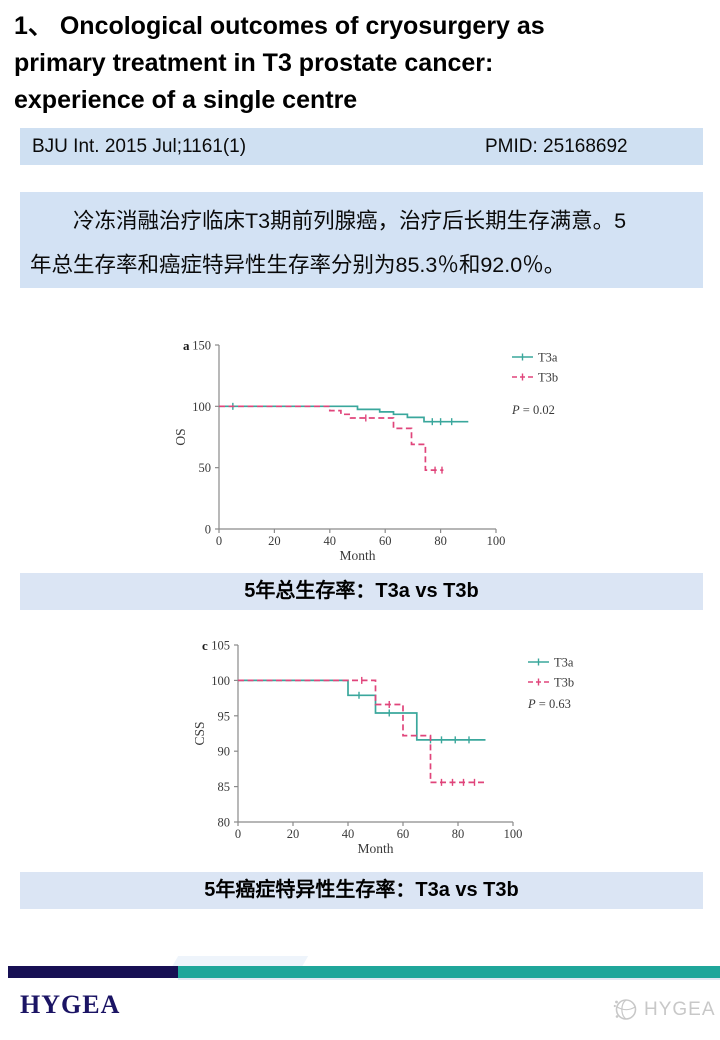  I want to click on citation-bar: BJU Int. 2015 Jul;1161(1) PMID: 25168692, so click(361, 146).